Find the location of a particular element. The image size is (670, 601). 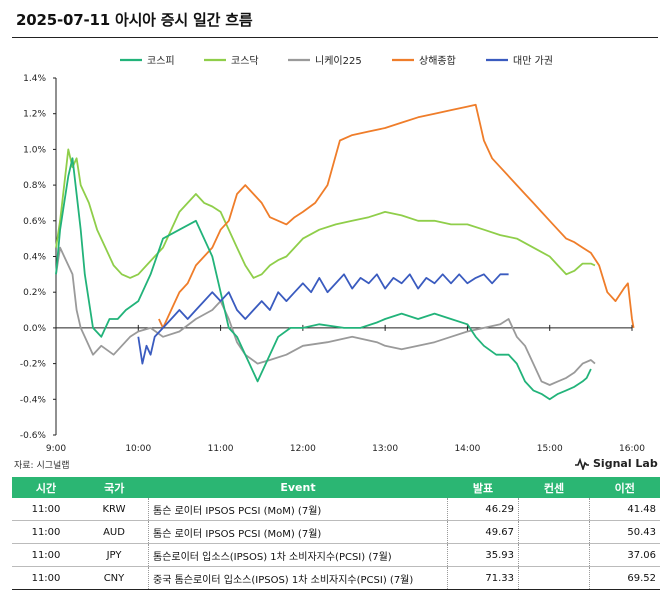

y-tick-label: 0.4% is located at coordinates (34, 258).